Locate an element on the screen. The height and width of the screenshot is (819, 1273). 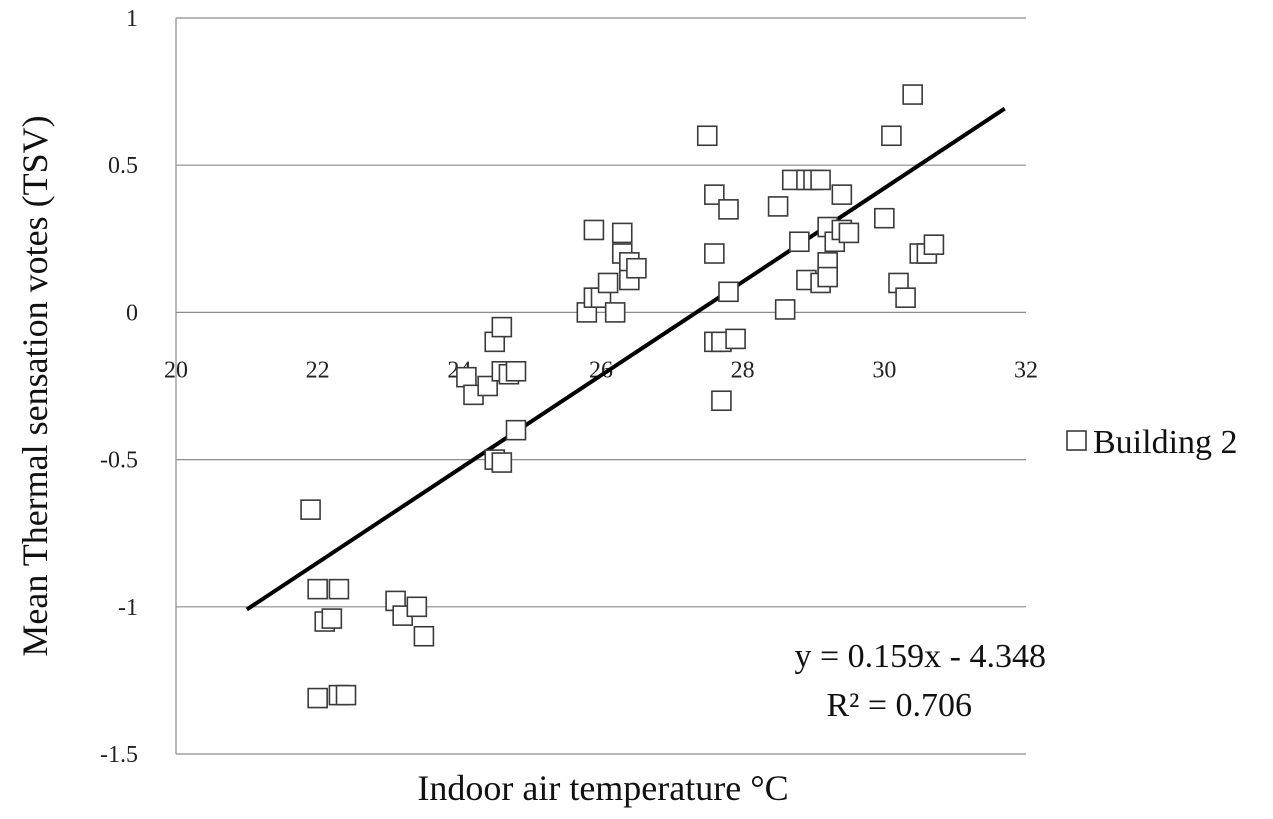
y-tick-label: -1.5 is located at coordinates (119, 755).